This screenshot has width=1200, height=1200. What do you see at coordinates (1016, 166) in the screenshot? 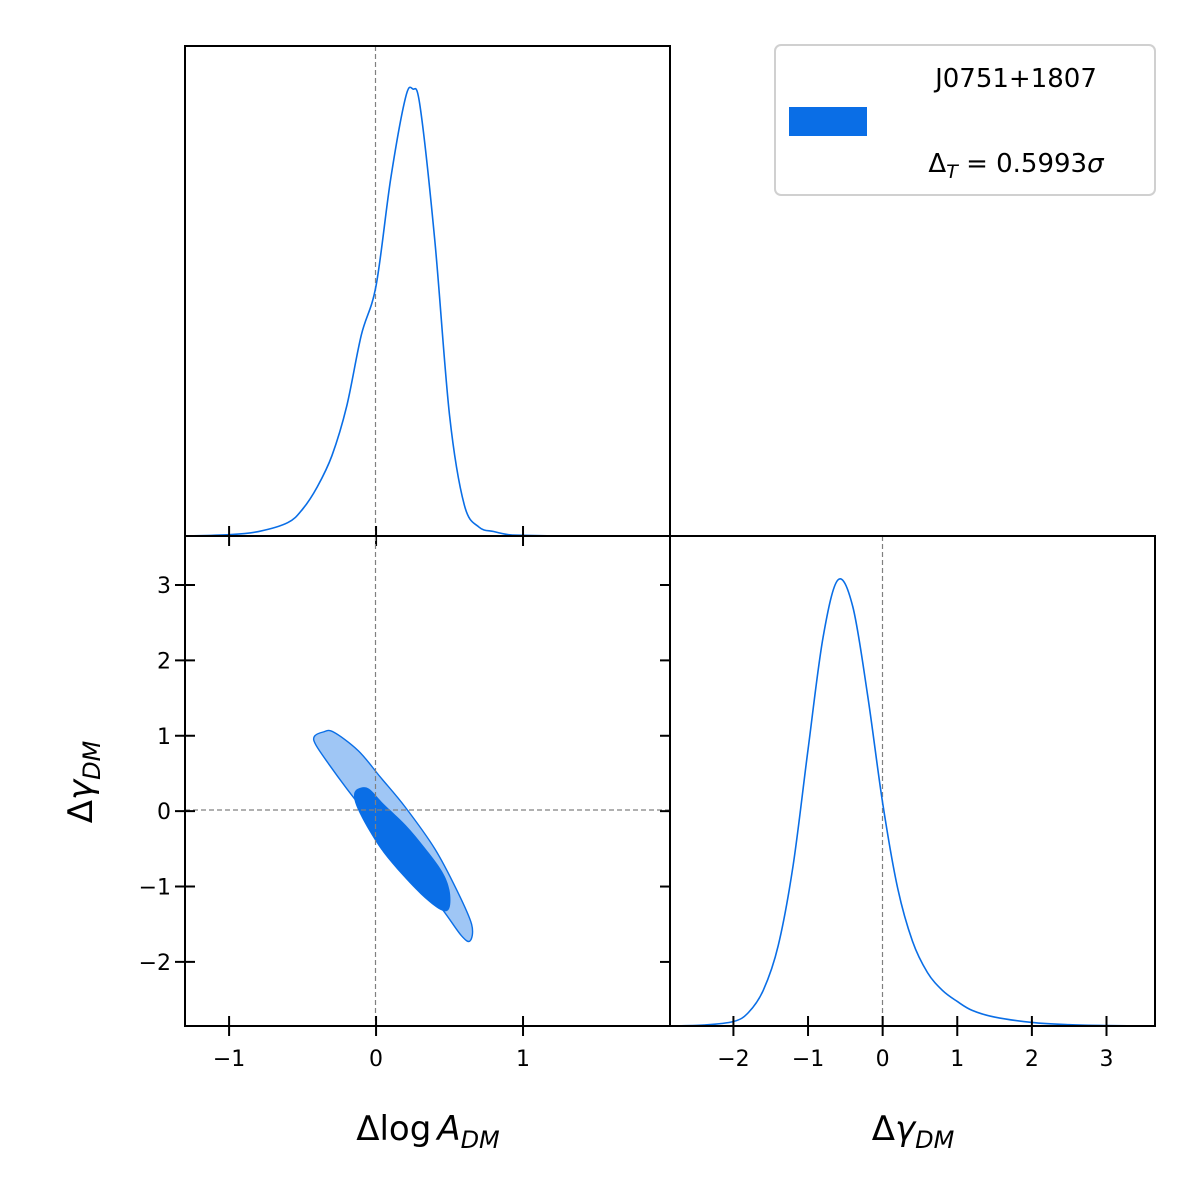
I see `legend-statistic: ΔT = 0.5993σ` at bounding box center [1016, 166].